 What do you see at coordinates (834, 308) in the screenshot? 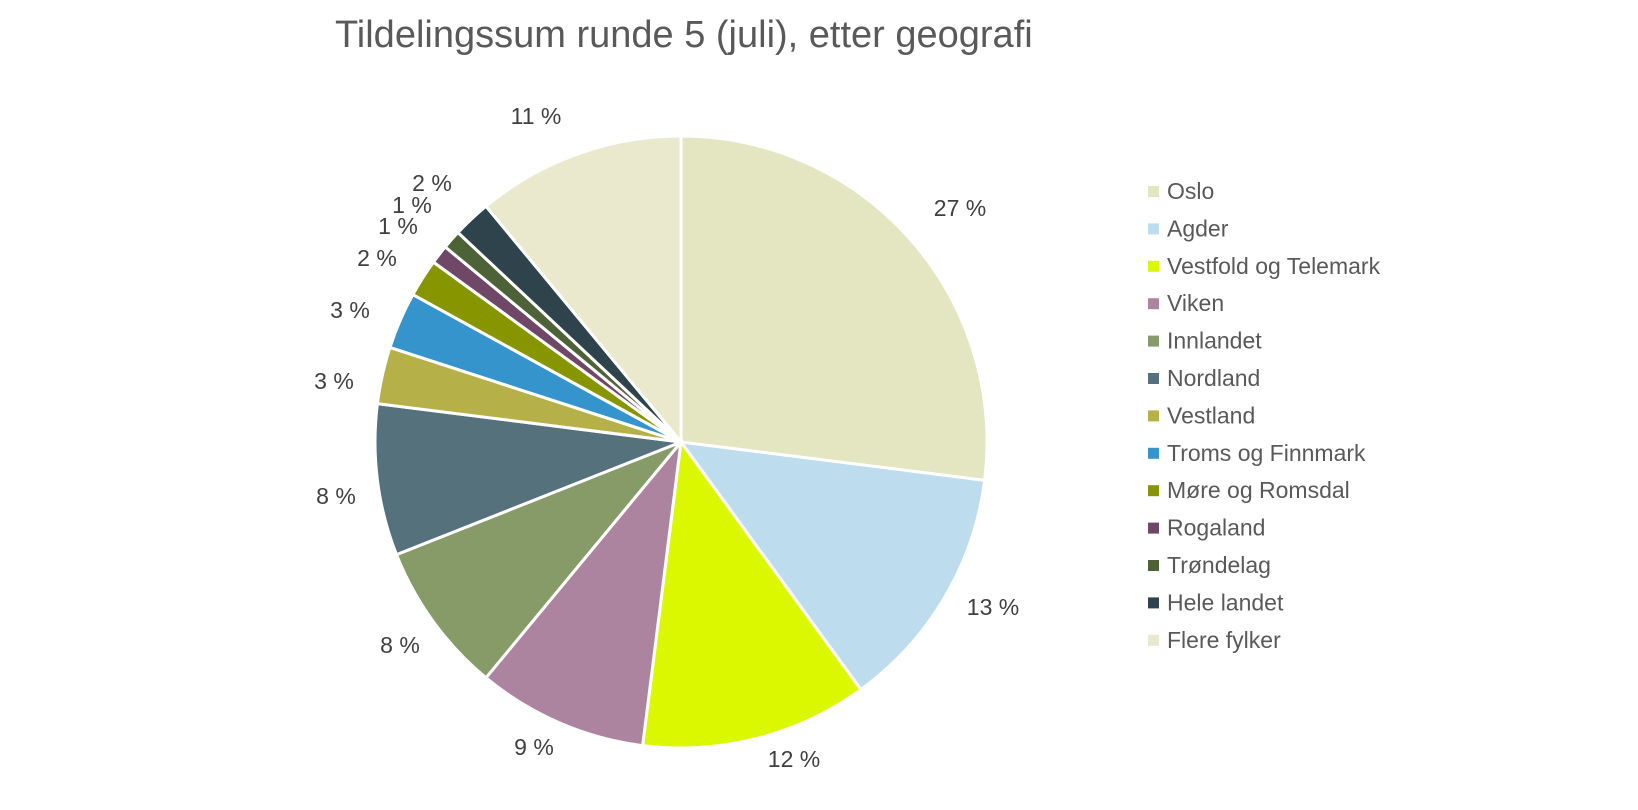
I see `pie-slice-oslo` at bounding box center [834, 308].